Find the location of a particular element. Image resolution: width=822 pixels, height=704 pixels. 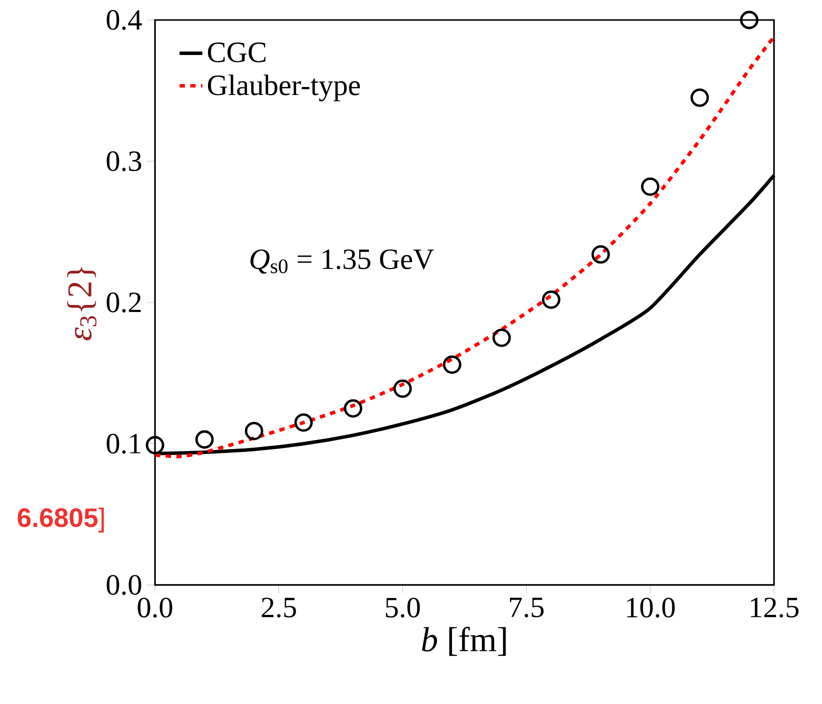

x-tick-label: 5.0 is located at coordinates (403, 608).